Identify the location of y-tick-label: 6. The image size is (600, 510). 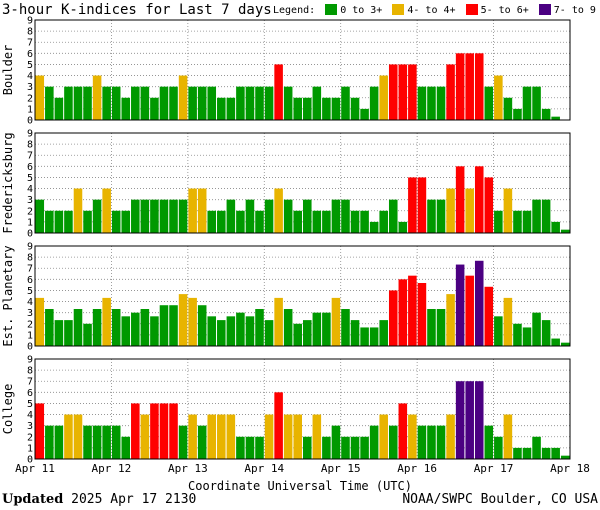
(30, 54).